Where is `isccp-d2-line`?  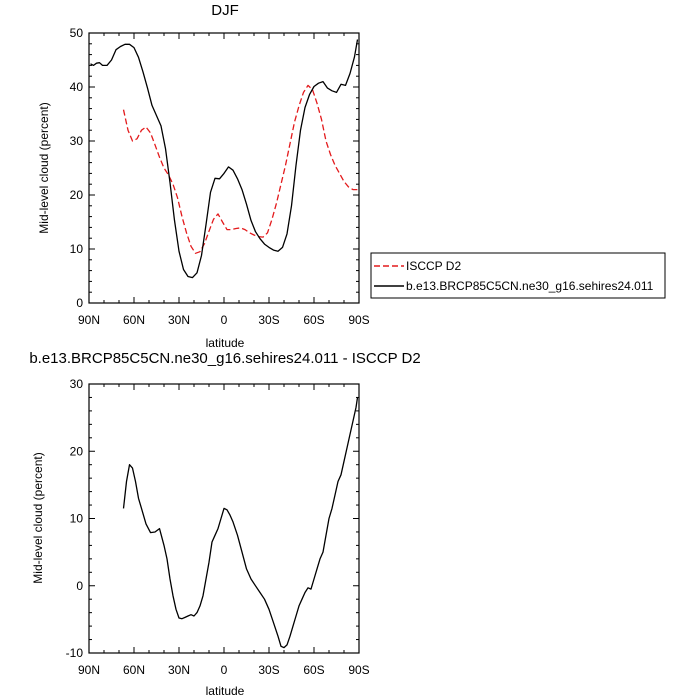 isccp-d2-line is located at coordinates (240, 169).